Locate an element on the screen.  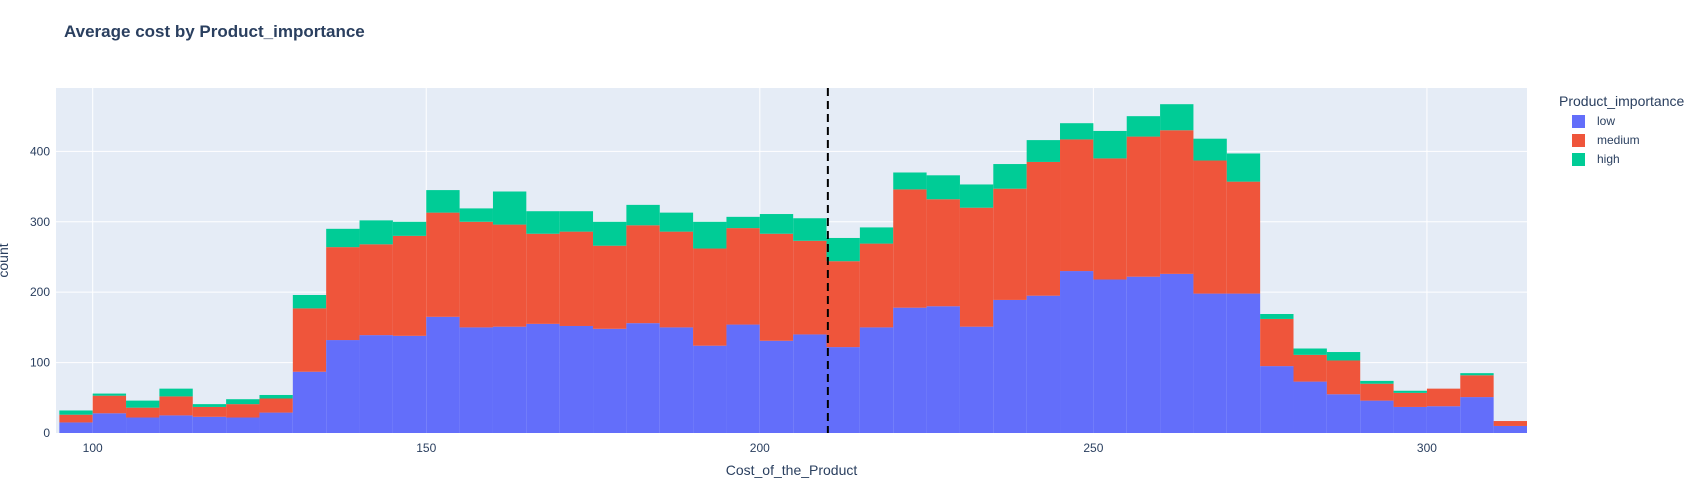
legend-label-low: low is located at coordinates (1606, 121).